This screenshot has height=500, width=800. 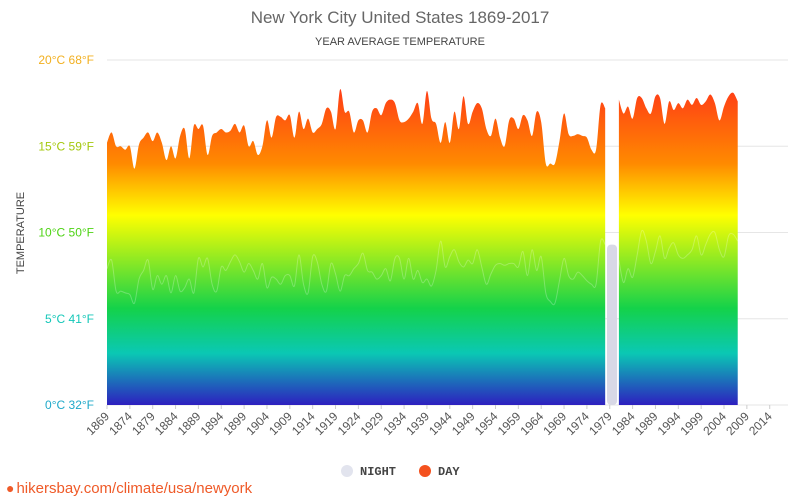 I want to click on y-tick-label: 15°C 59°F, so click(x=66, y=146).